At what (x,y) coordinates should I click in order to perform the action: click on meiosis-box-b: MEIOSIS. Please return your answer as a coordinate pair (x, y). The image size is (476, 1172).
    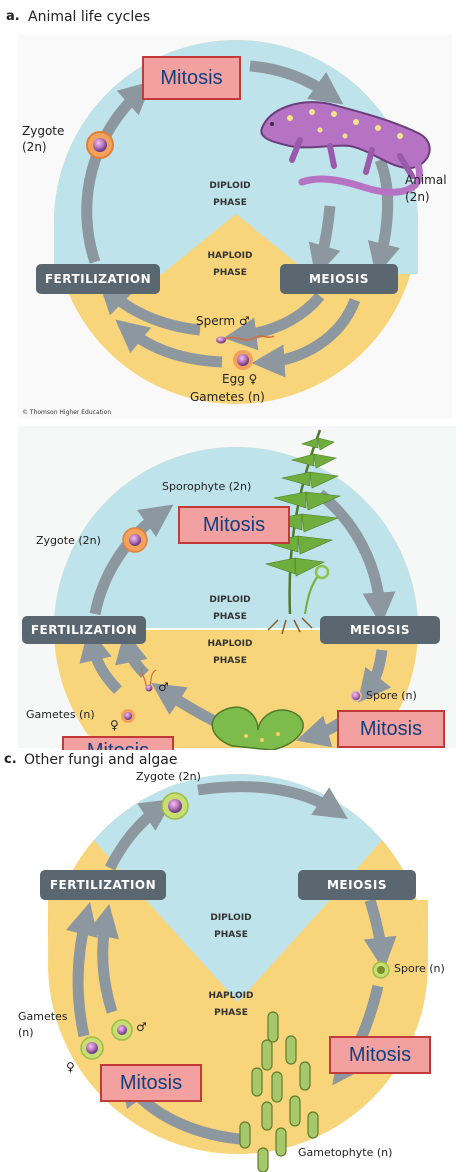
    Looking at the image, I should click on (380, 630).